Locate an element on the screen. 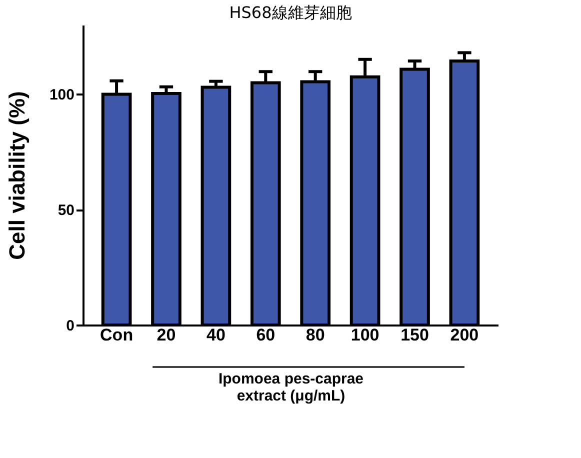 The width and height of the screenshot is (581, 458). y-tick-label: 50 is located at coordinates (66, 211).